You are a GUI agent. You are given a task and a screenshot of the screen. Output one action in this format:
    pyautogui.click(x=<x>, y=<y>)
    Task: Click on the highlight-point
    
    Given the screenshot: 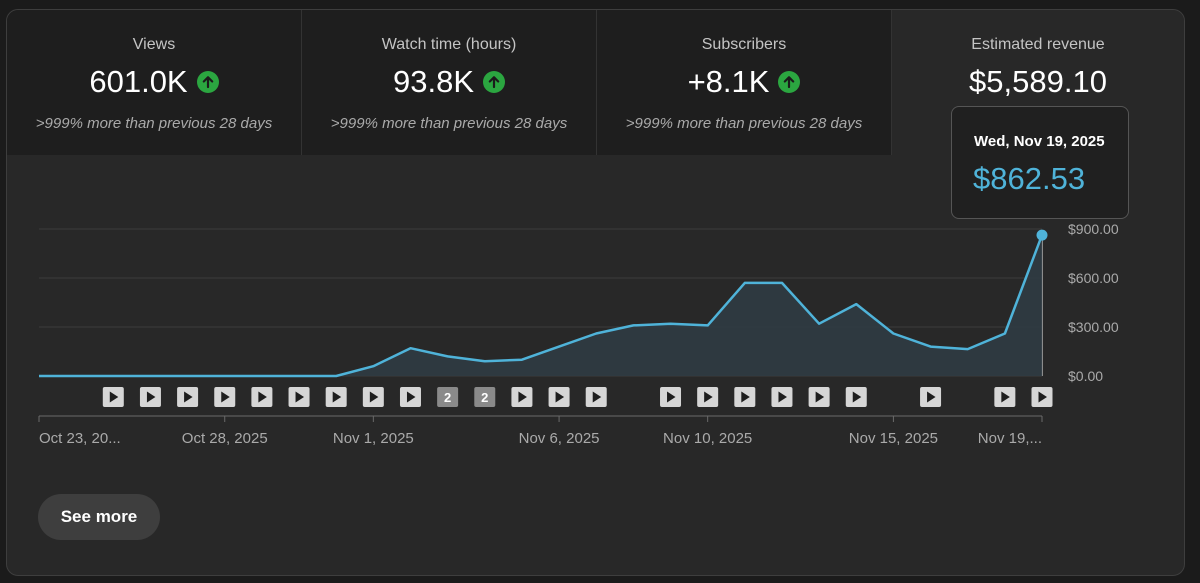 What is the action you would take?
    pyautogui.click(x=1042, y=235)
    